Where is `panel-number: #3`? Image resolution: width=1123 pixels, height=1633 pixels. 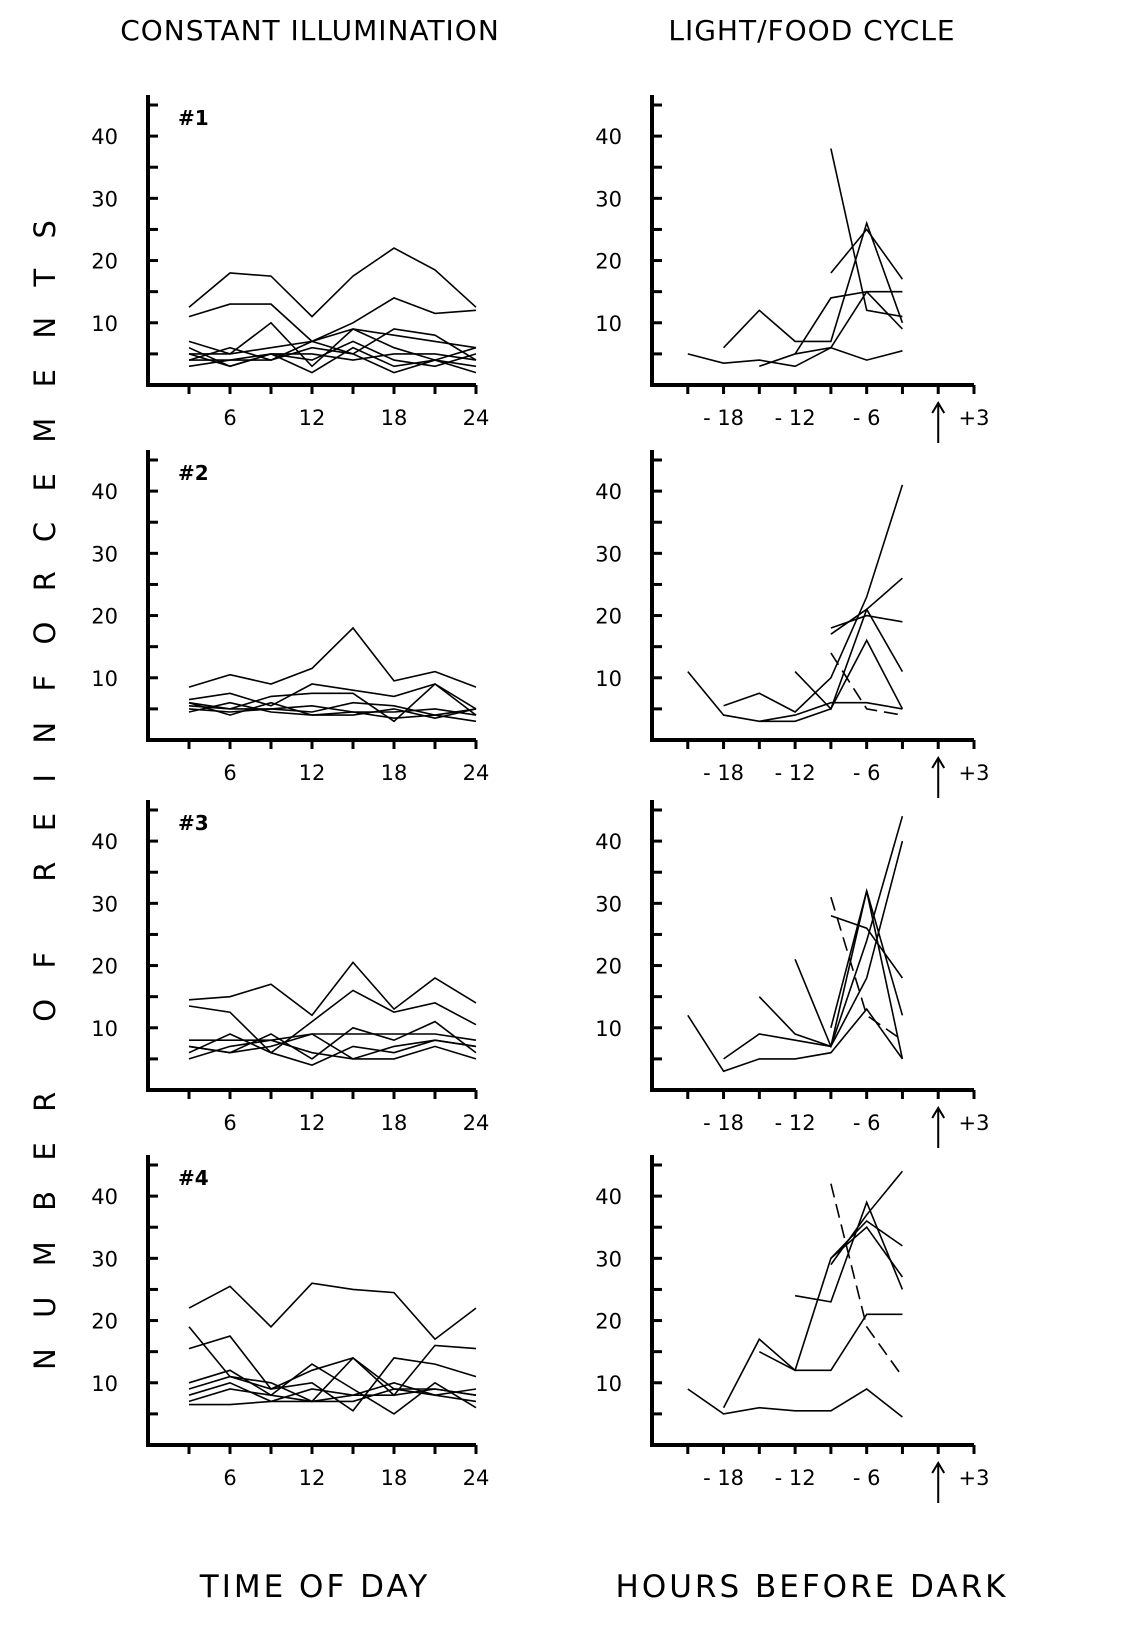
panel-number: #3 is located at coordinates (193, 823).